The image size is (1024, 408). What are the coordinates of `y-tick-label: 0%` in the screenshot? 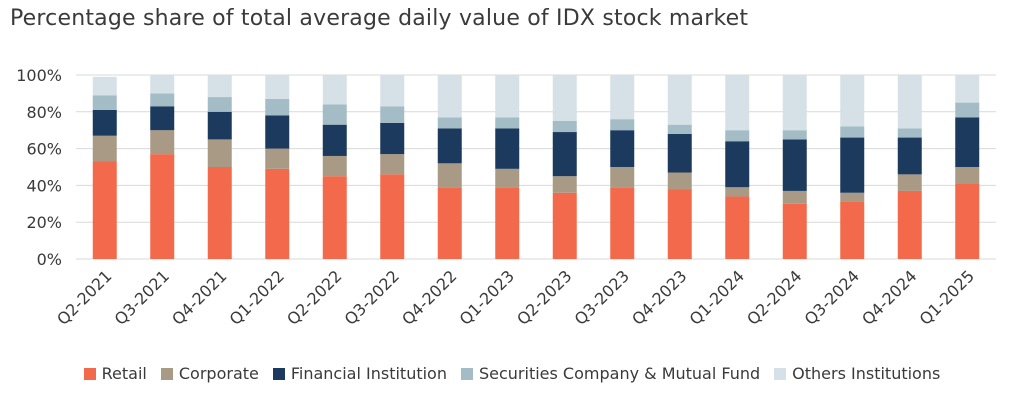 It's located at (49, 259).